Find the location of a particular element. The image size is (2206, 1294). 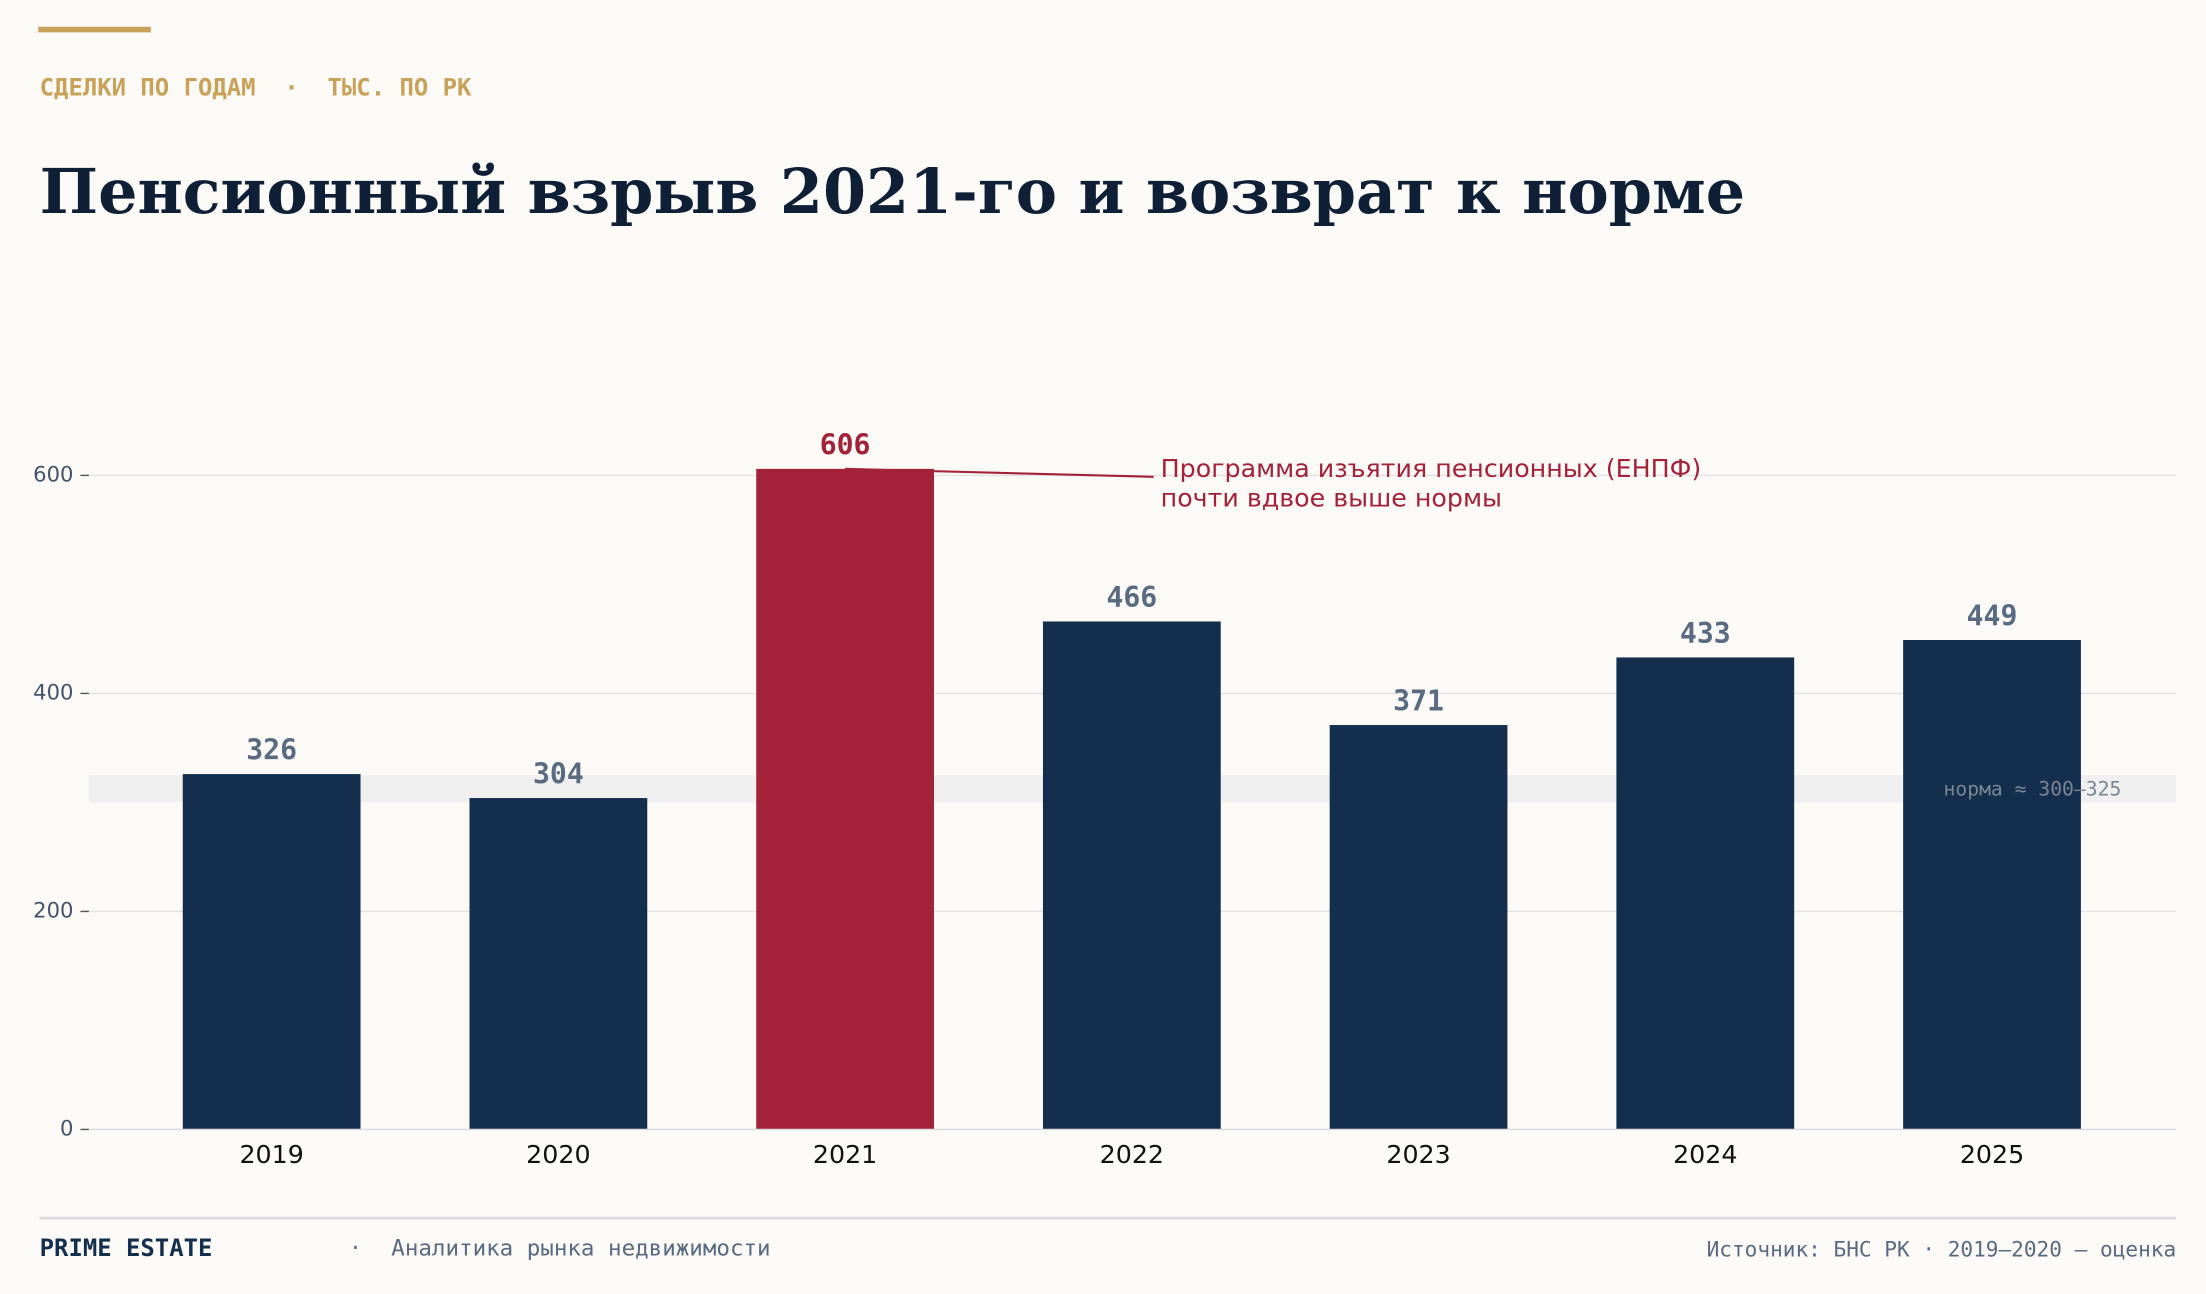

x-tick-label: 2025 is located at coordinates (1992, 1154).